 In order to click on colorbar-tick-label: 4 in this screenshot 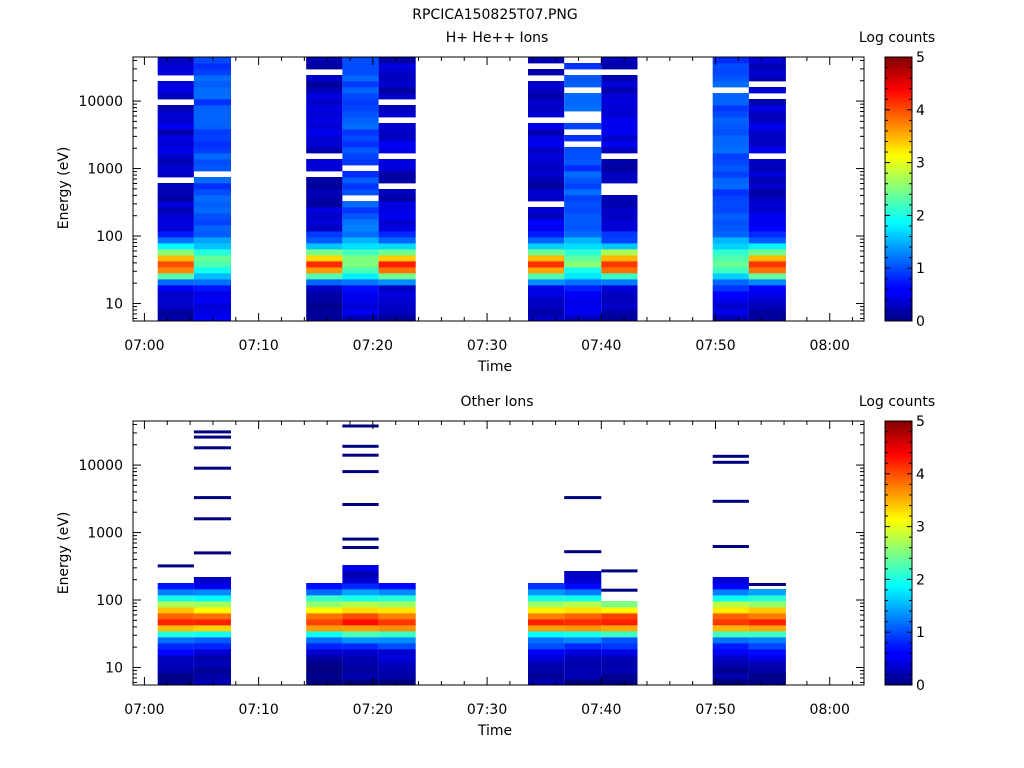, I will do `click(920, 475)`.